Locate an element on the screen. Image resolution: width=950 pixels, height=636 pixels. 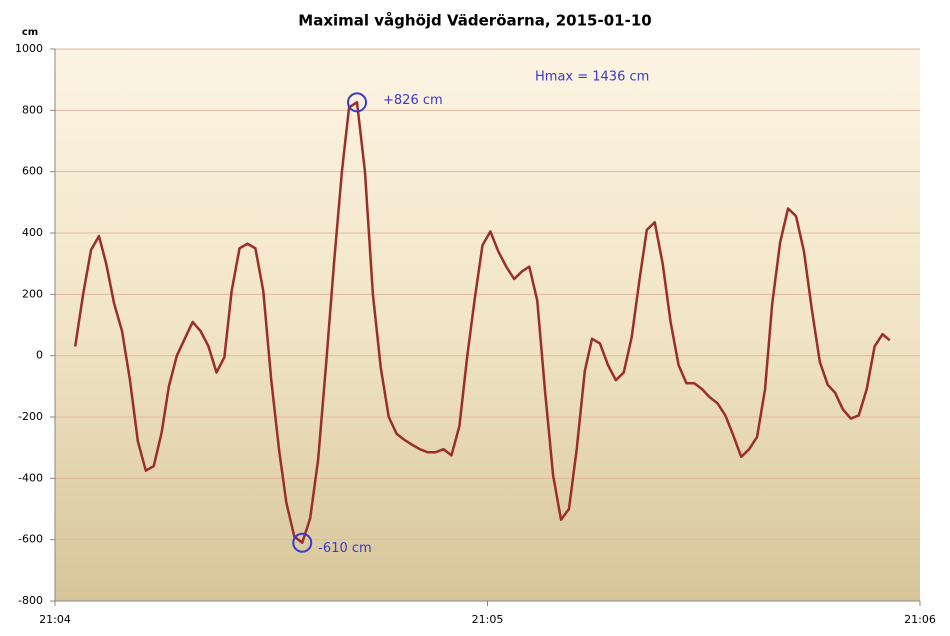
y-tick-label: 400 is located at coordinates (32, 232).